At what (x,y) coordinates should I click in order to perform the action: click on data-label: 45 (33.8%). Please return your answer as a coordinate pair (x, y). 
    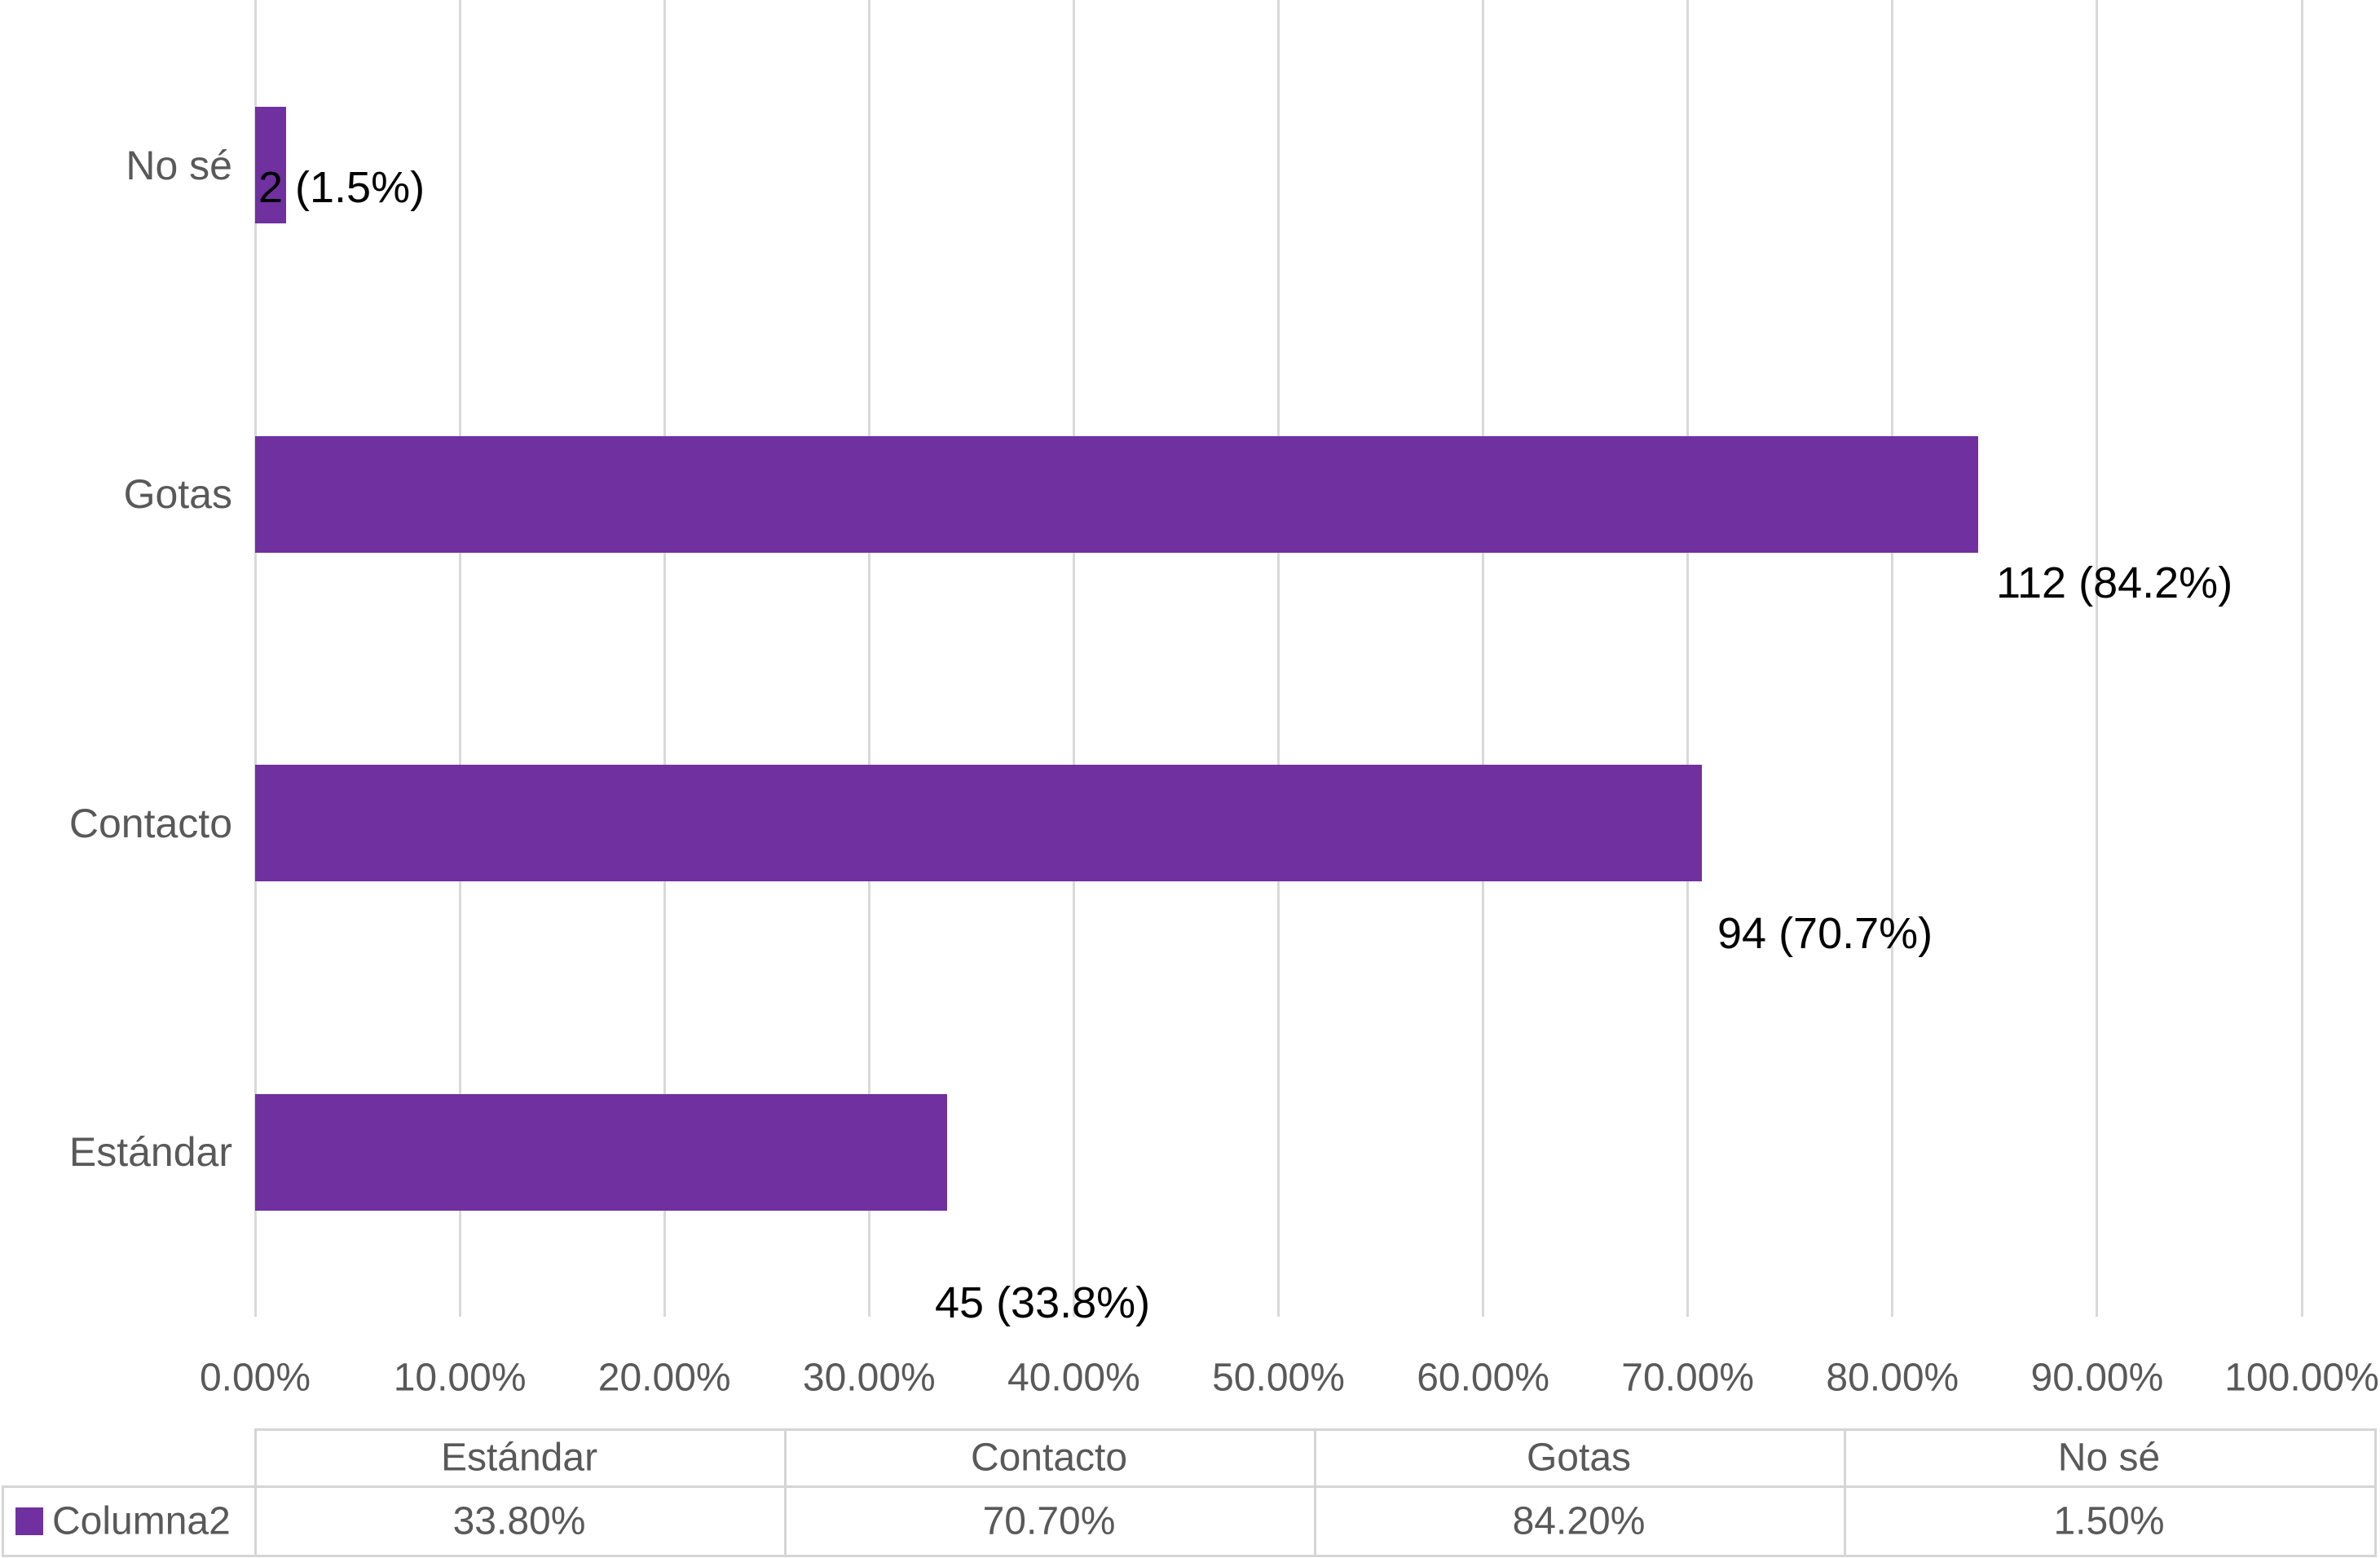
    Looking at the image, I should click on (1043, 1302).